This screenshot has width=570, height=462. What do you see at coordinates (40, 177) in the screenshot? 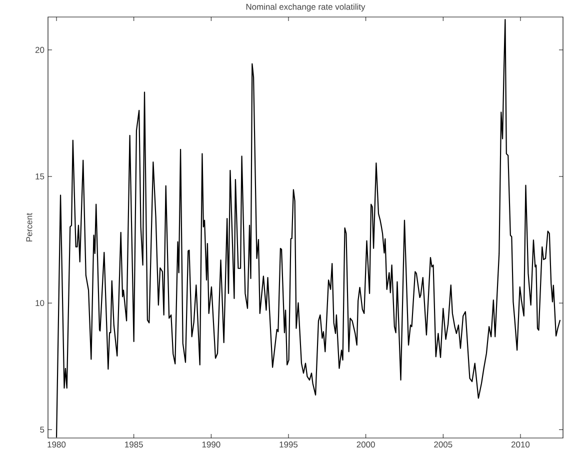
I see `y-tick-label: 15` at bounding box center [40, 177].